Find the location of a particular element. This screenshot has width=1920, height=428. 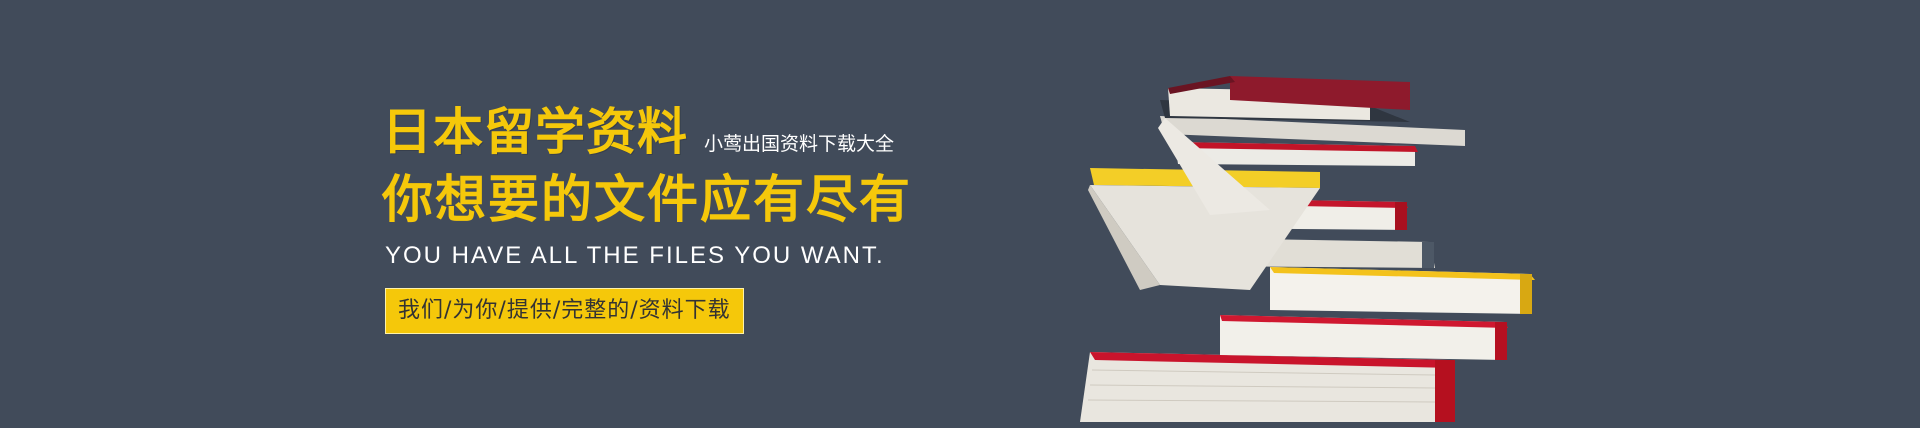

banner-title: 日本留学资料 is located at coordinates (535, 132).